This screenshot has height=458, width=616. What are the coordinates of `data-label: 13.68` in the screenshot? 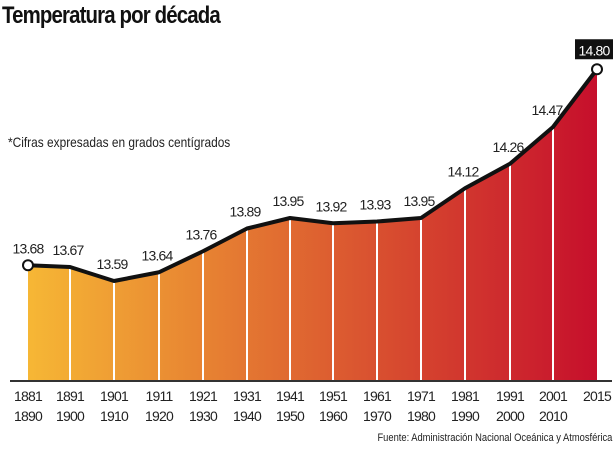 It's located at (28, 248).